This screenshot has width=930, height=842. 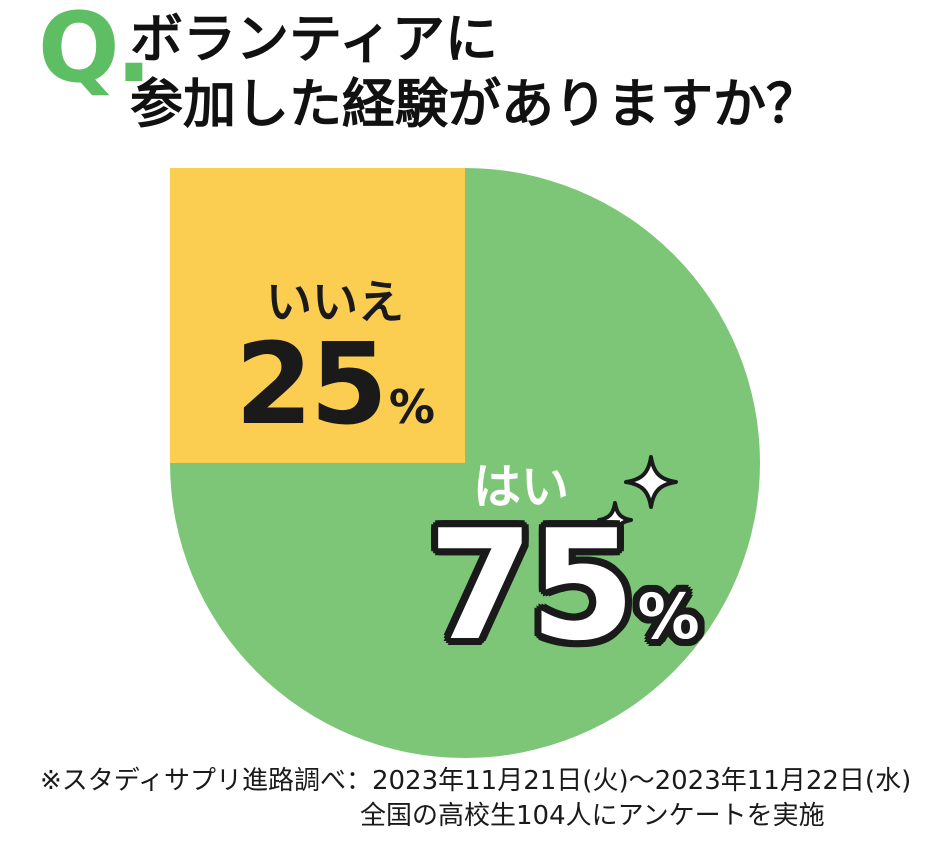 What do you see at coordinates (474, 72) in the screenshot?
I see `question-title: ボランティアに 参加した経験がありますか？` at bounding box center [474, 72].